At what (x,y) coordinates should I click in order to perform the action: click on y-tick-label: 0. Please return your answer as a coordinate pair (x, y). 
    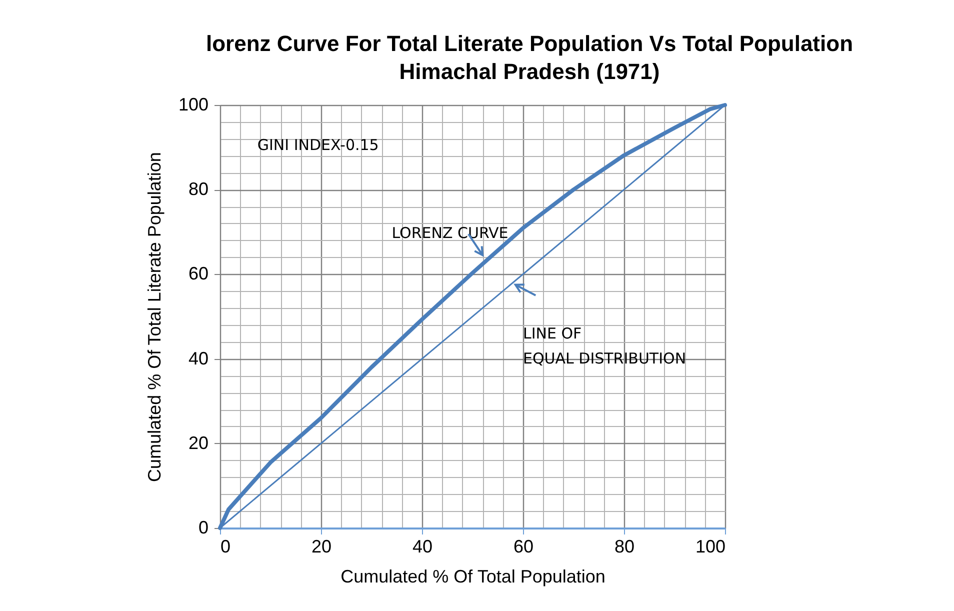
    Looking at the image, I should click on (203, 528).